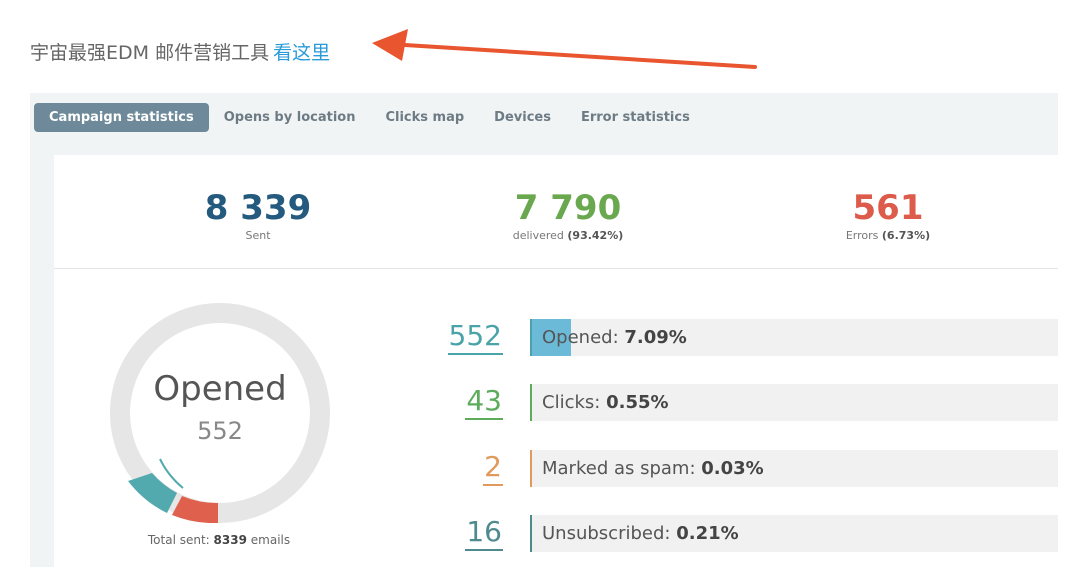  What do you see at coordinates (605, 402) in the screenshot?
I see `metric-label: Clicks: 0.55%` at bounding box center [605, 402].